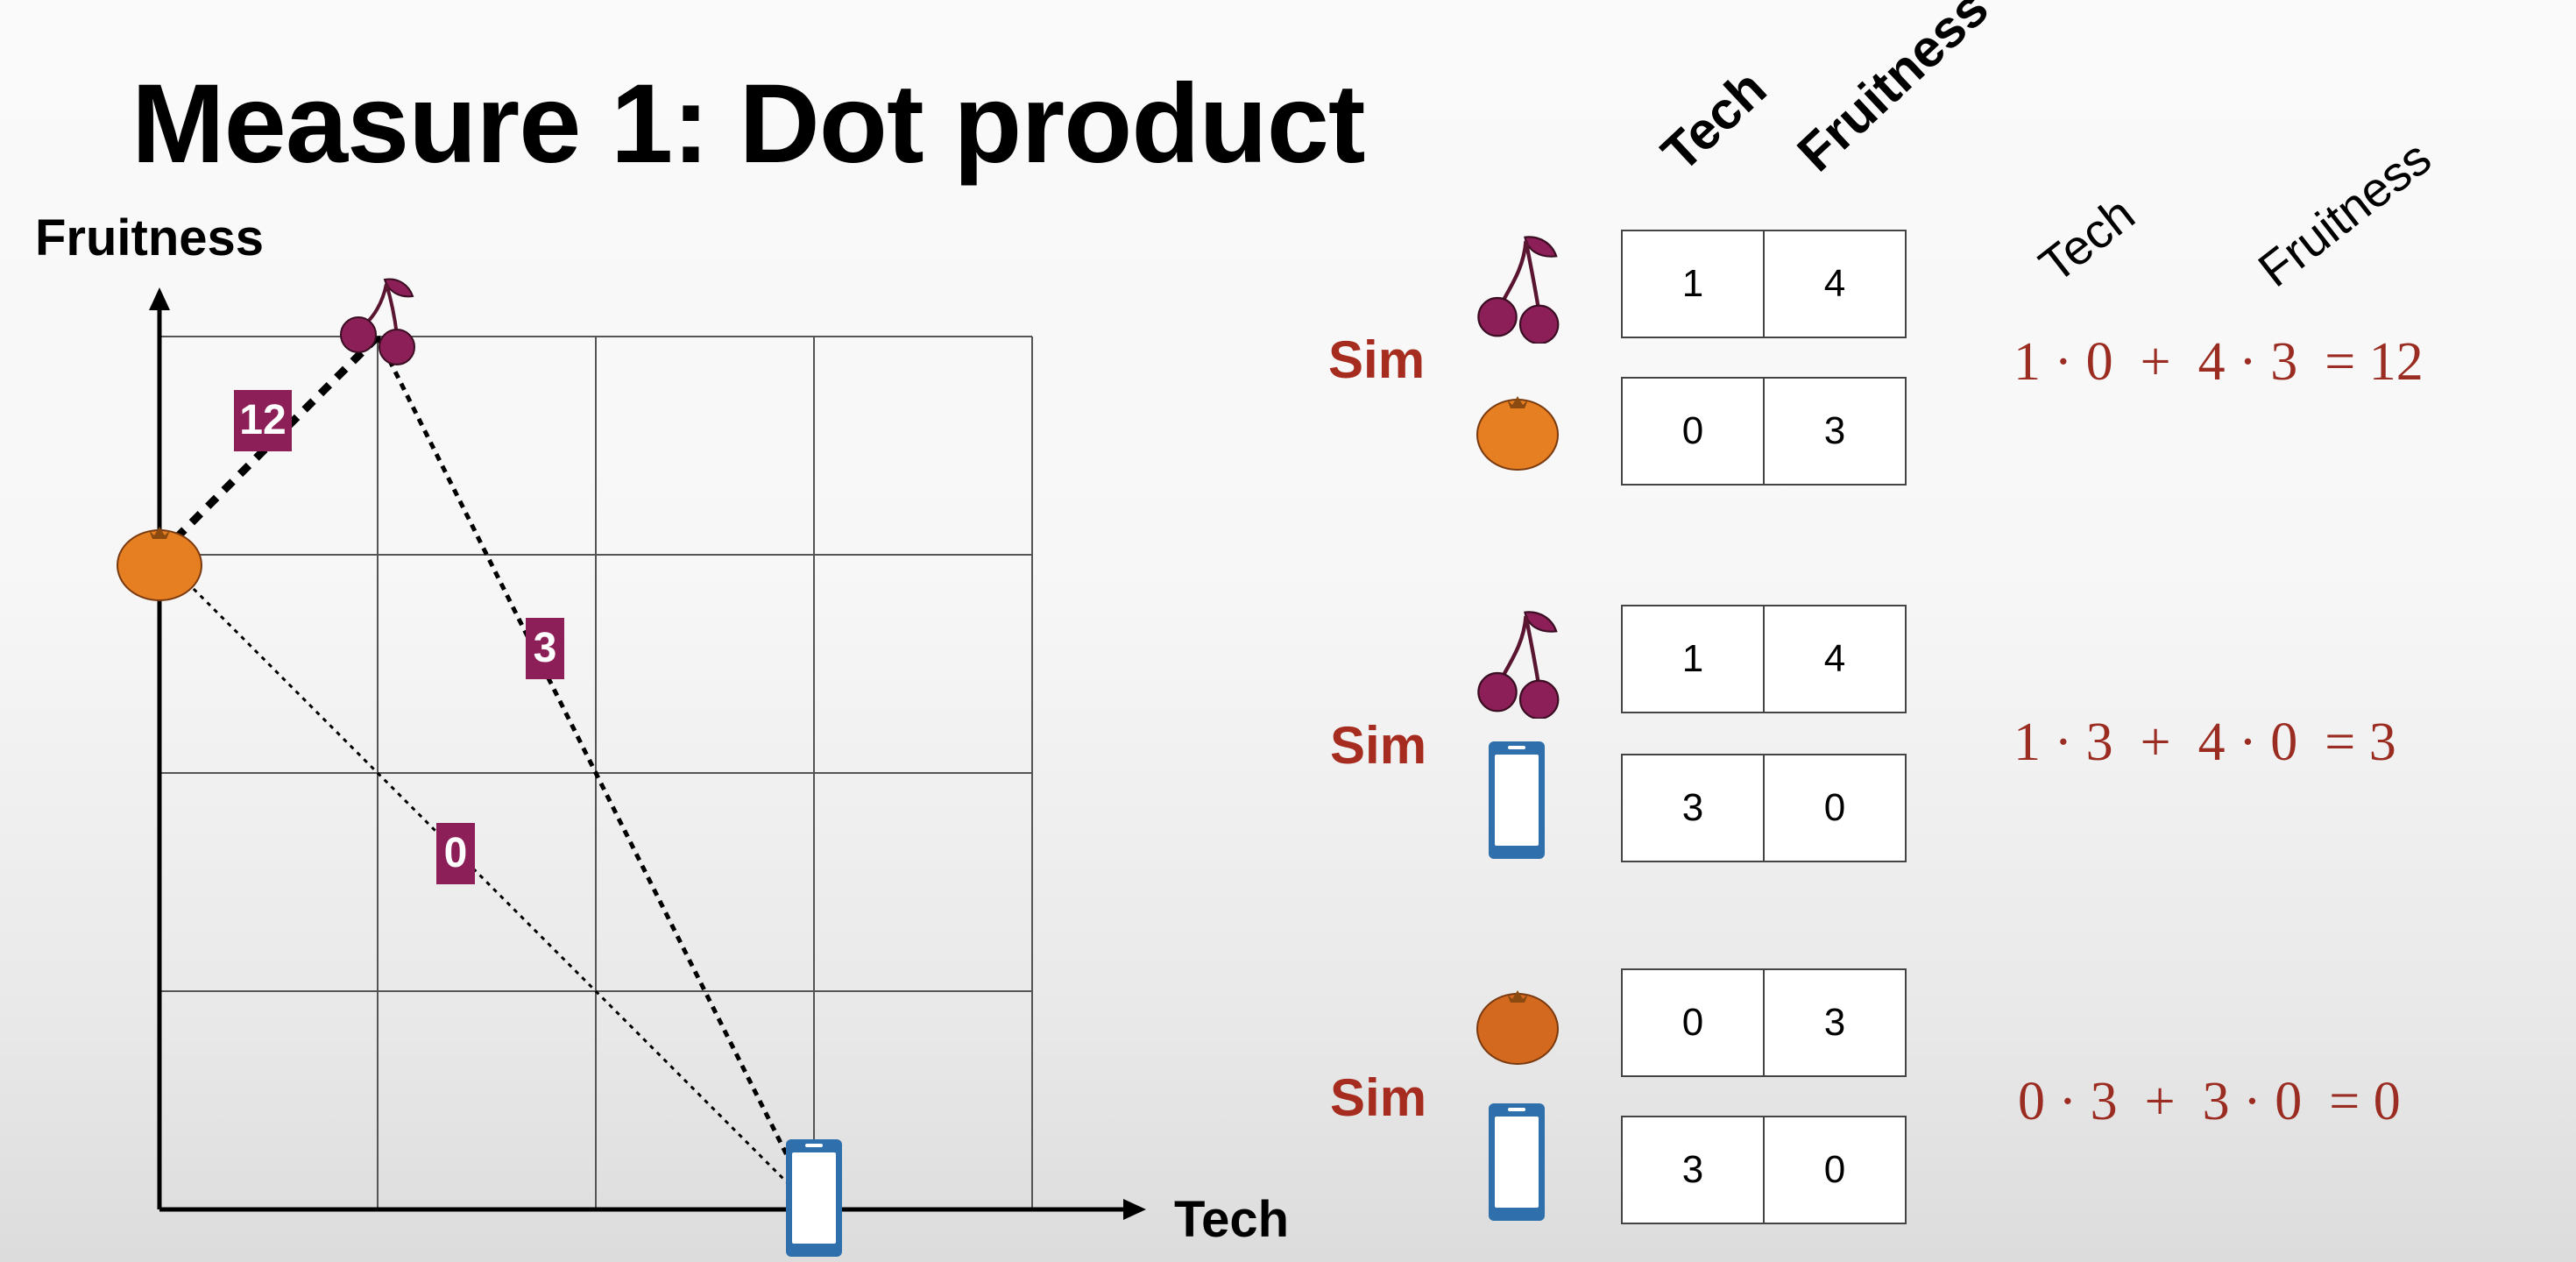 Image resolution: width=2576 pixels, height=1262 pixels. What do you see at coordinates (1232, 1219) in the screenshot?
I see `x-axis-label: Tech` at bounding box center [1232, 1219].